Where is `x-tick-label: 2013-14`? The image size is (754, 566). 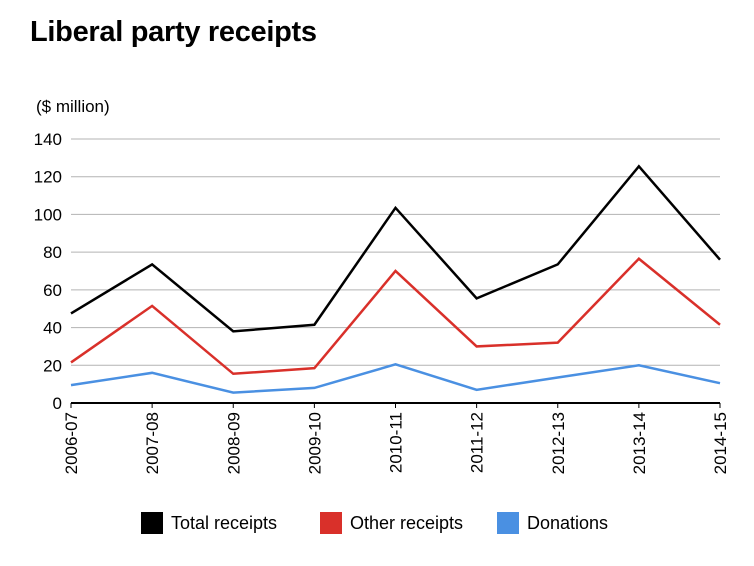
x-tick-label: 2013-14 is located at coordinates (639, 443).